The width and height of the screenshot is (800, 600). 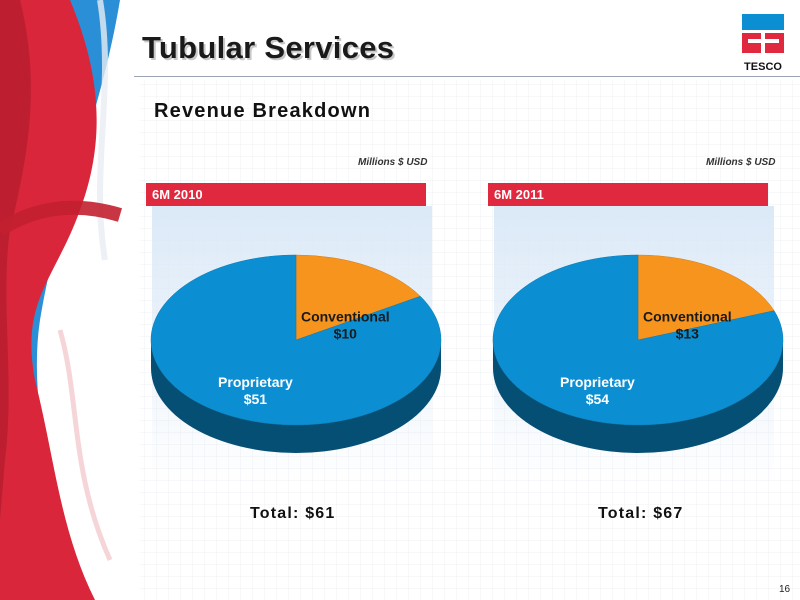 I want to click on pie-chart-2010: Conventional$10 Proprietary$51, so click(x=296, y=353).